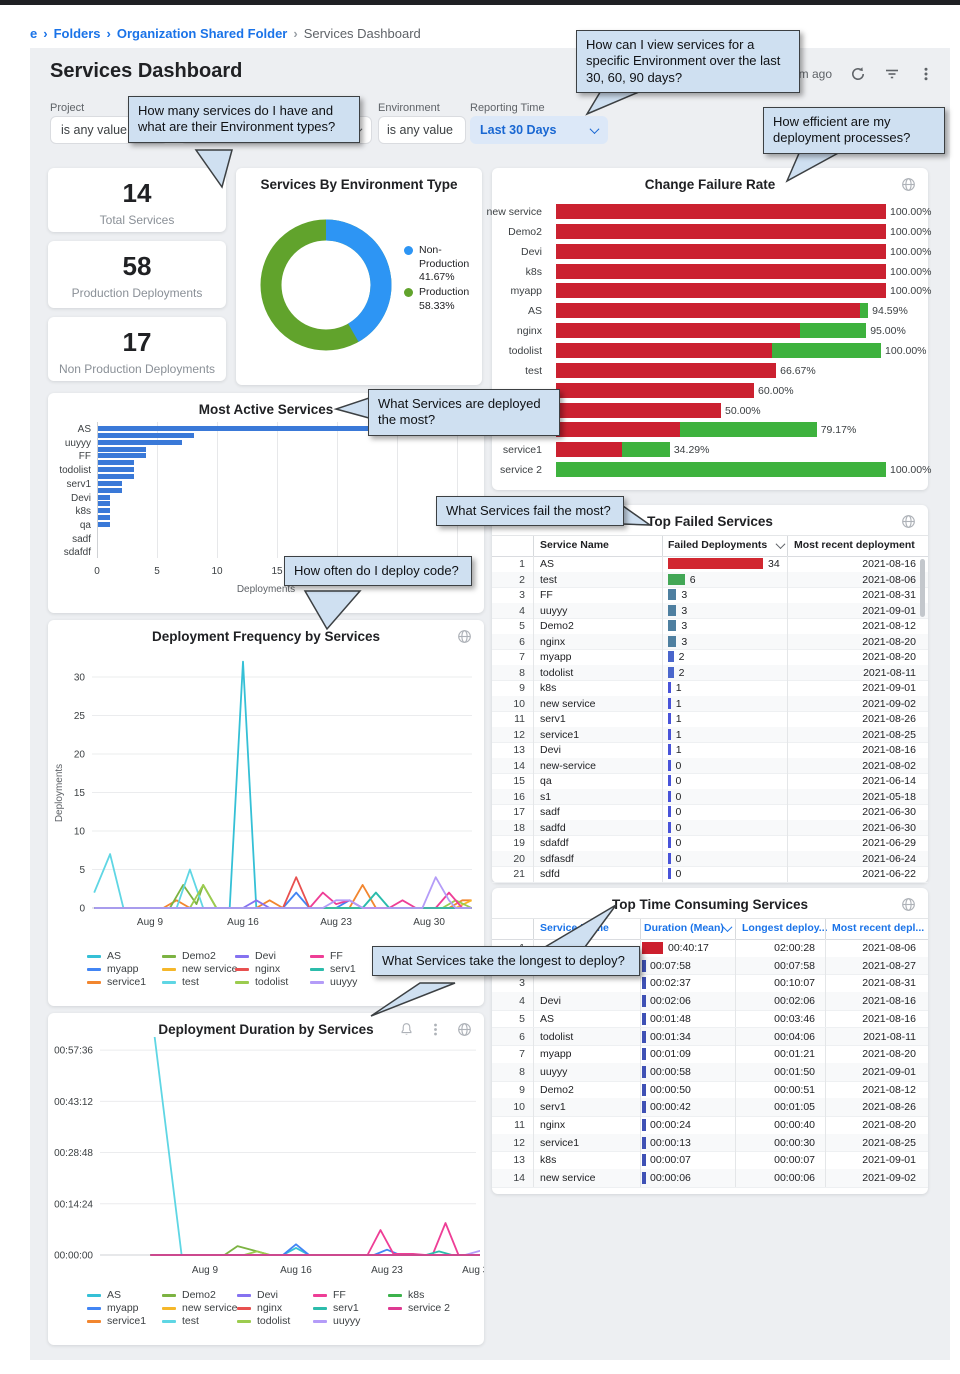 This screenshot has width=960, height=1374. Describe the element at coordinates (888, 331) in the screenshot. I see `value-label: 95.00%` at that location.